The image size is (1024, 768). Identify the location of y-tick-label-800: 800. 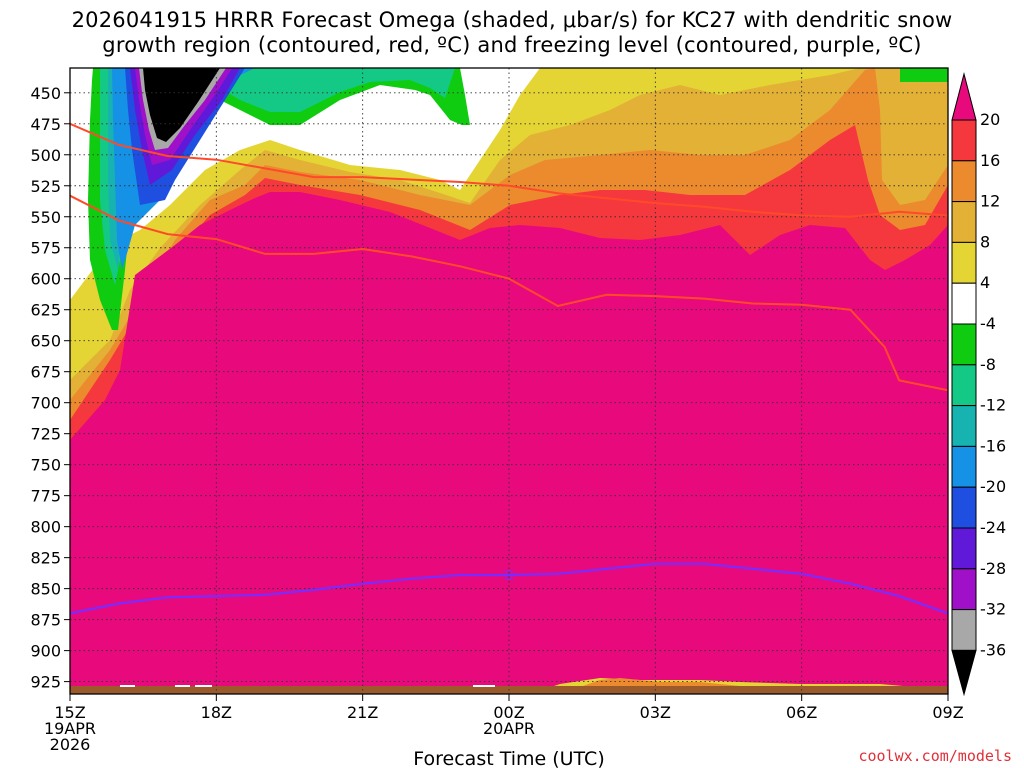
(45, 527).